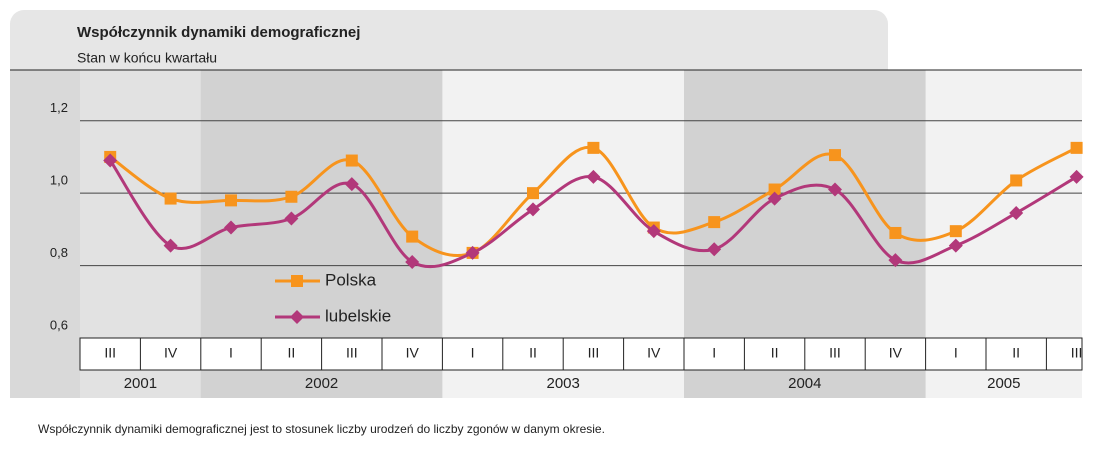 The image size is (1097, 455). I want to click on year-label: 2001, so click(140, 383).